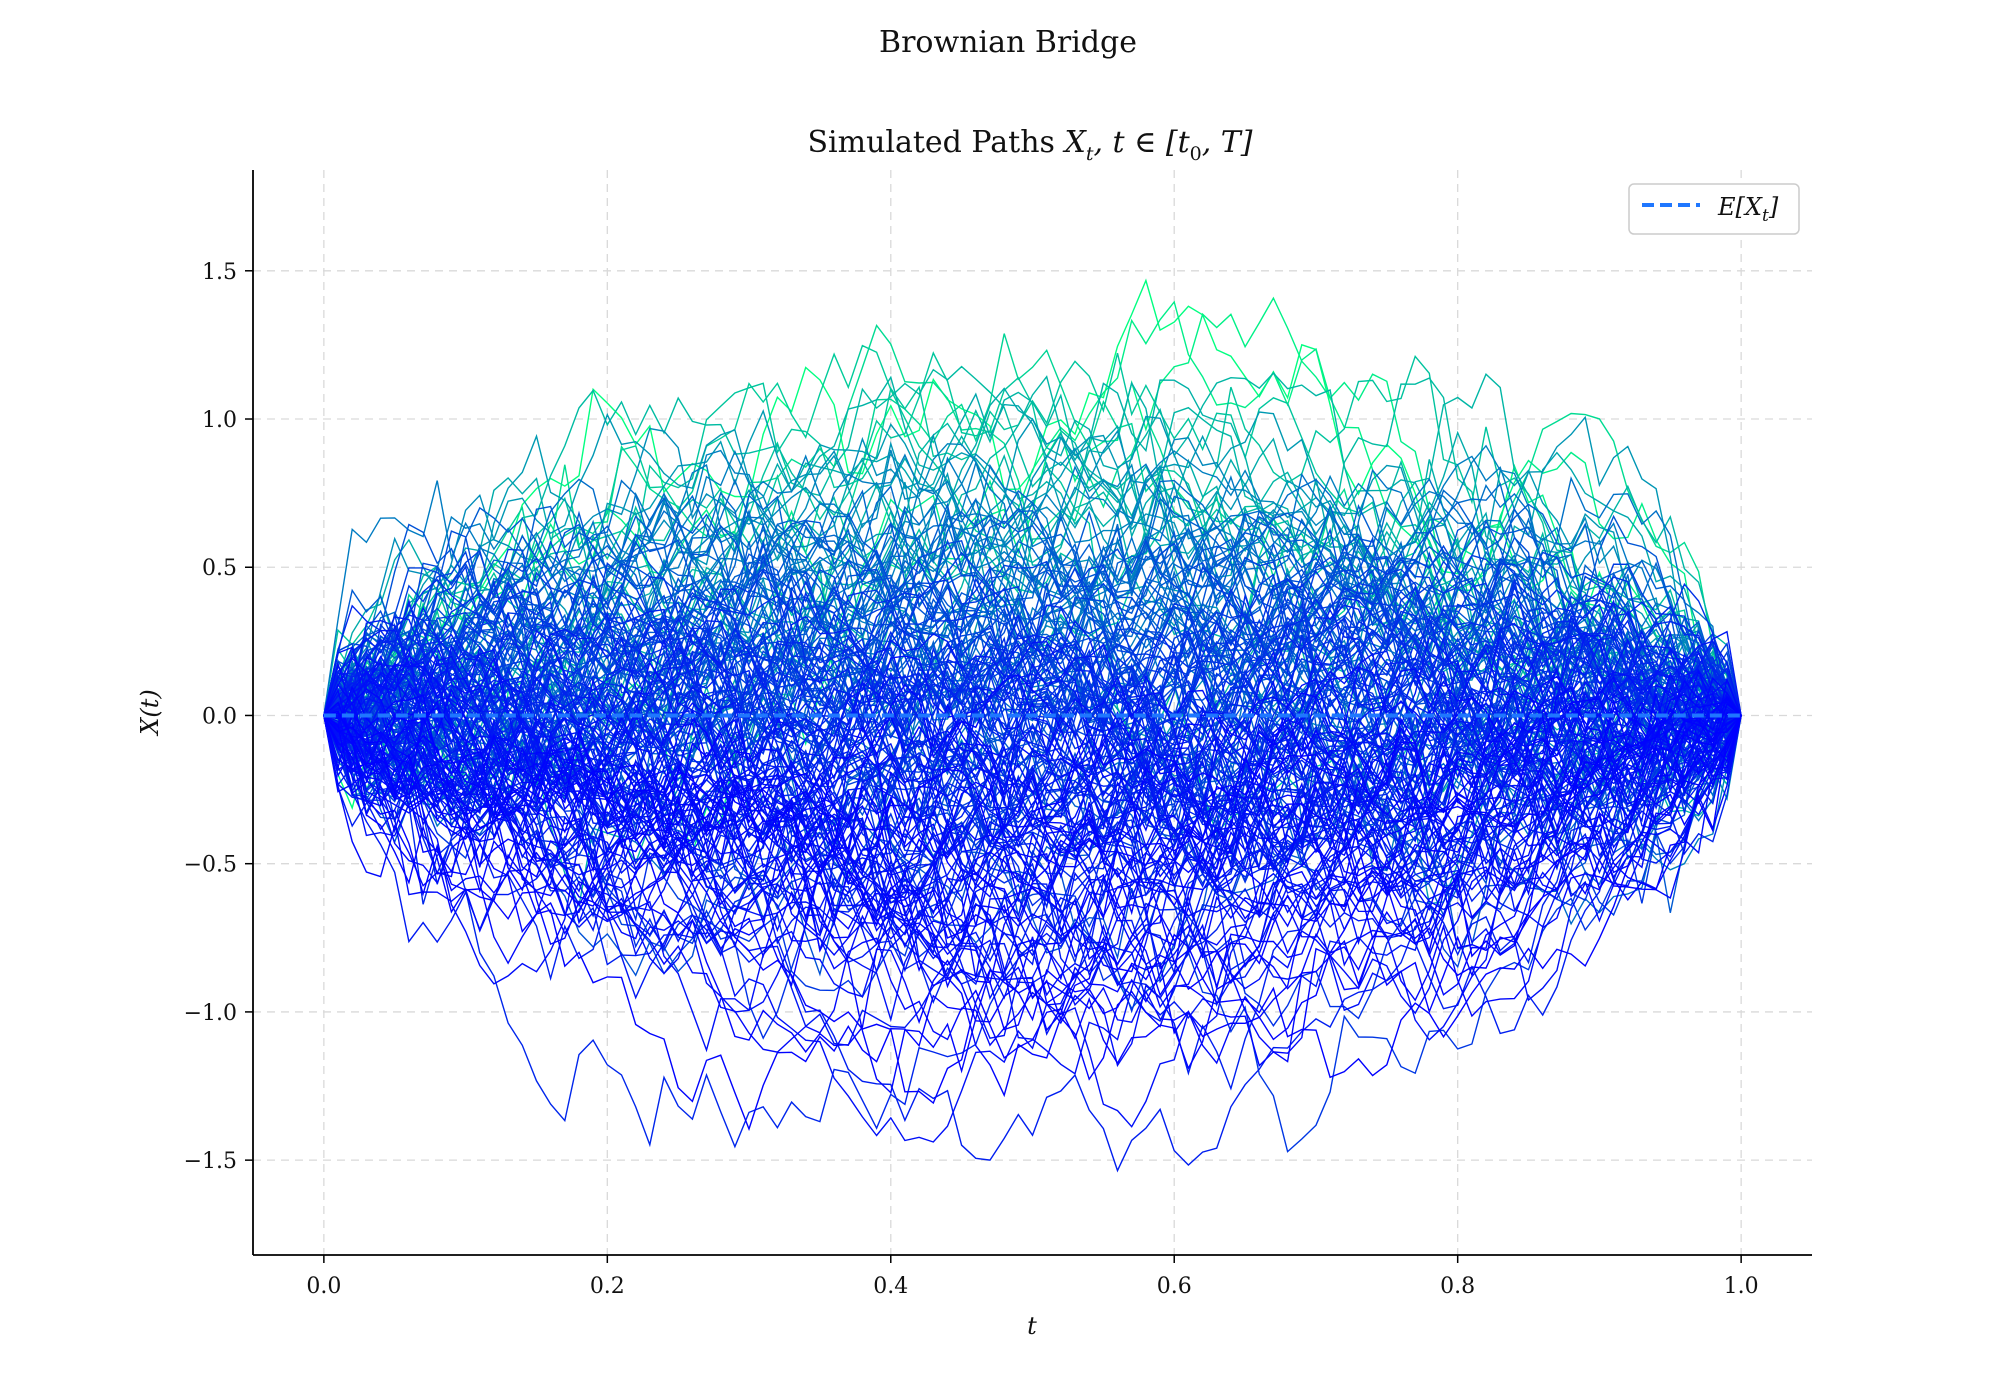 This screenshot has width=2000, height=1400. I want to click on y-tick-label-0: −1.5, so click(210, 1161).